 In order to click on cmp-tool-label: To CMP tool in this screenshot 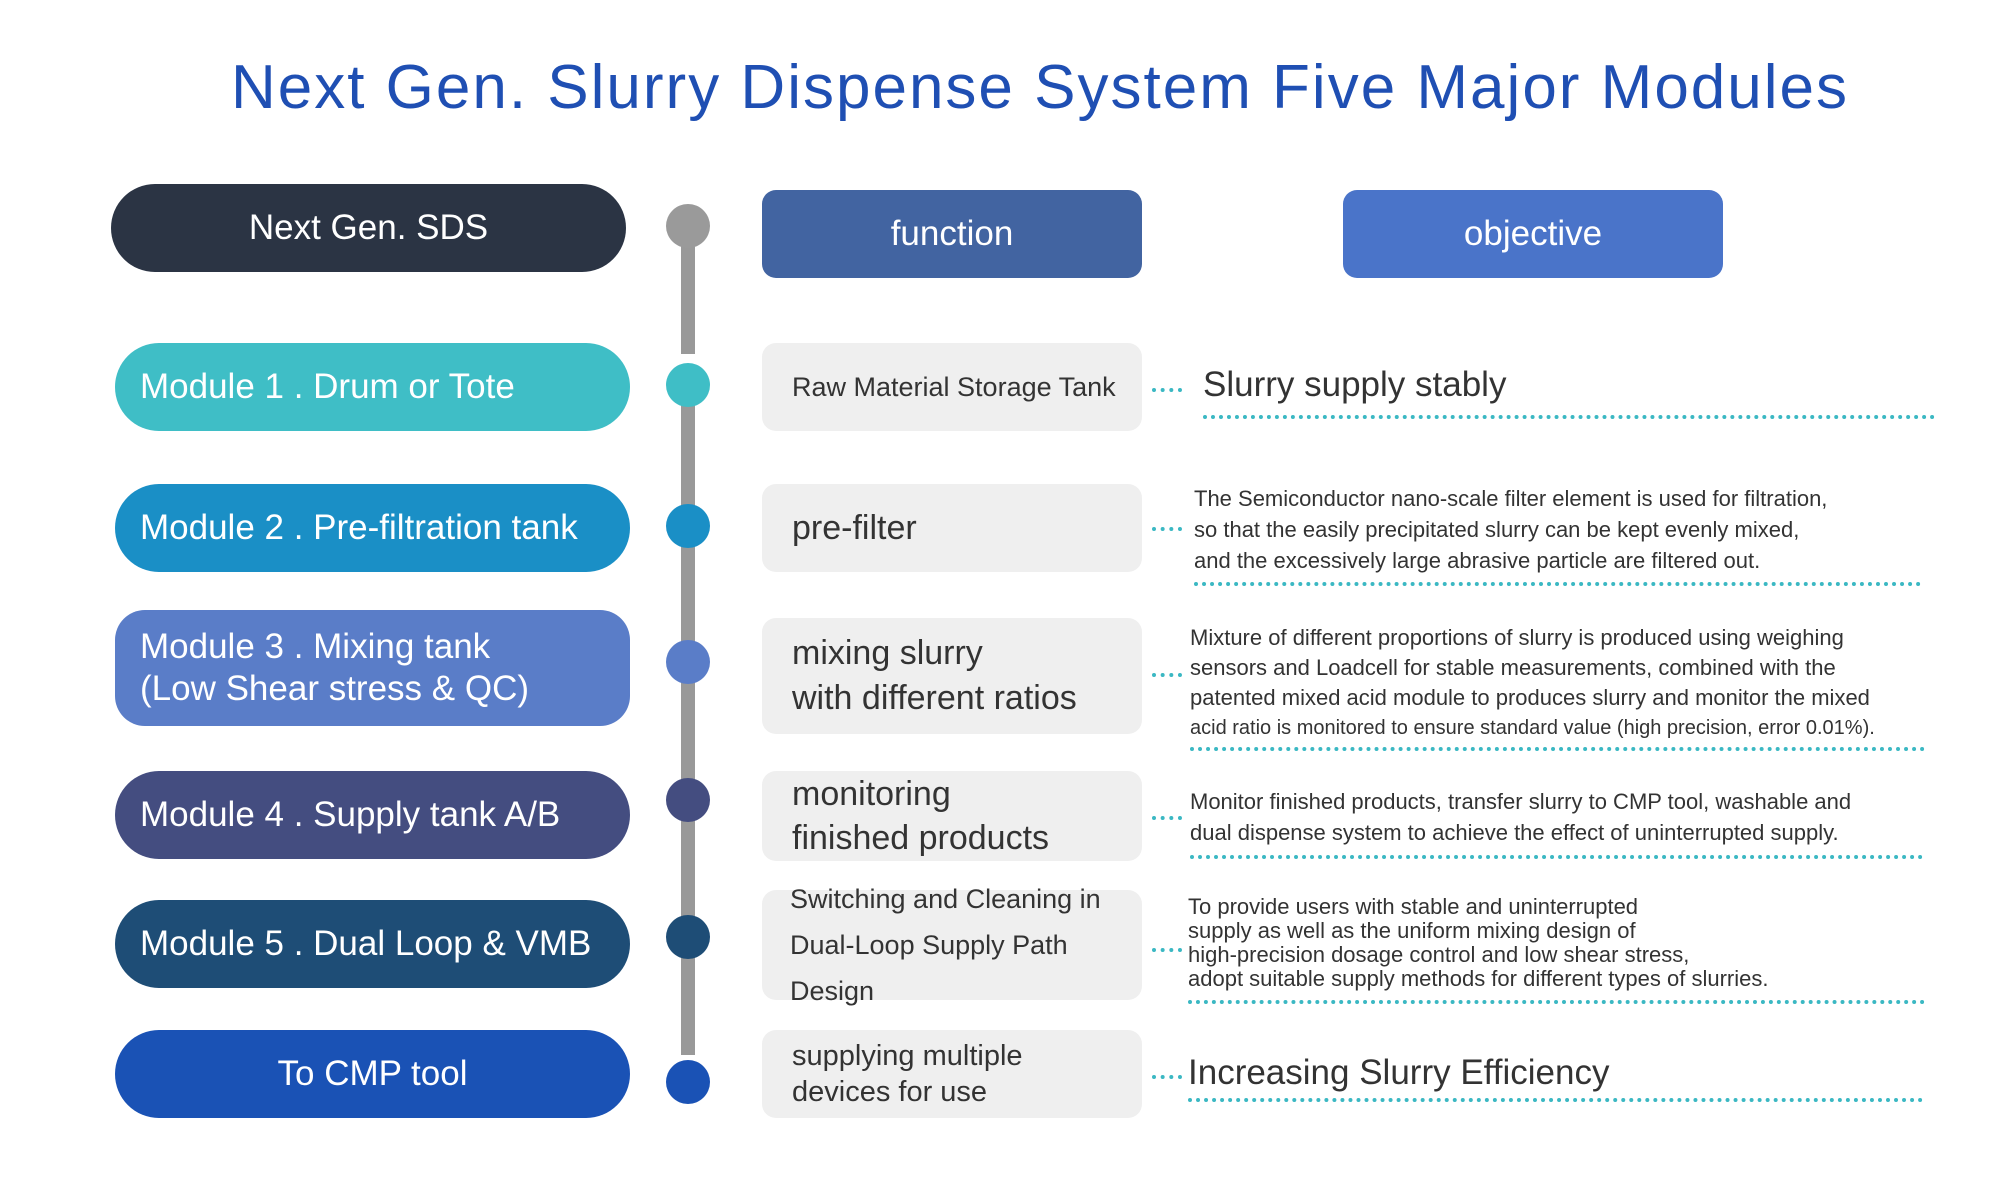, I will do `click(372, 1073)`.